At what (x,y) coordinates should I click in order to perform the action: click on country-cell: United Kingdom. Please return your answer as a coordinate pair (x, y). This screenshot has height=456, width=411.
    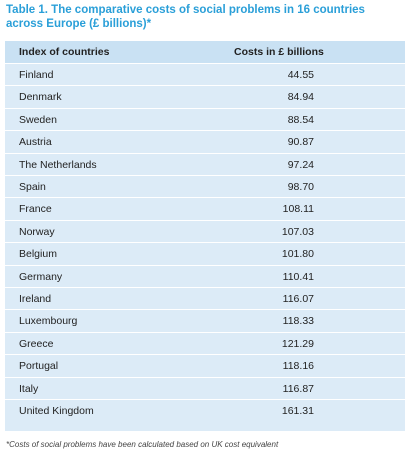
    Looking at the image, I should click on (56, 411).